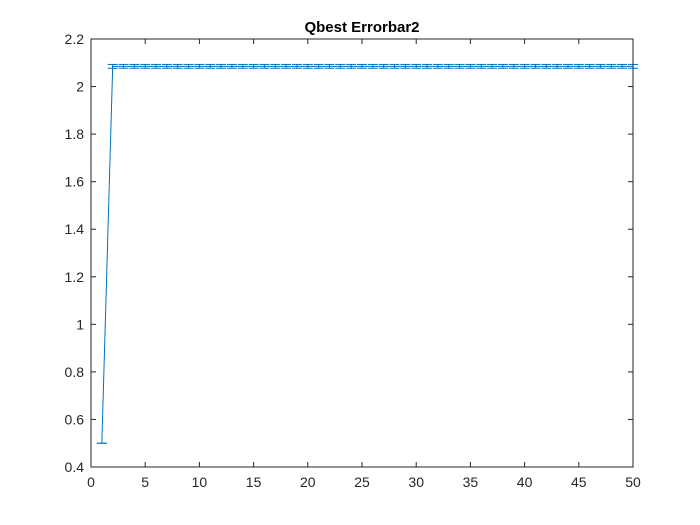  I want to click on y-tick-label: 0.4, so click(75, 467).